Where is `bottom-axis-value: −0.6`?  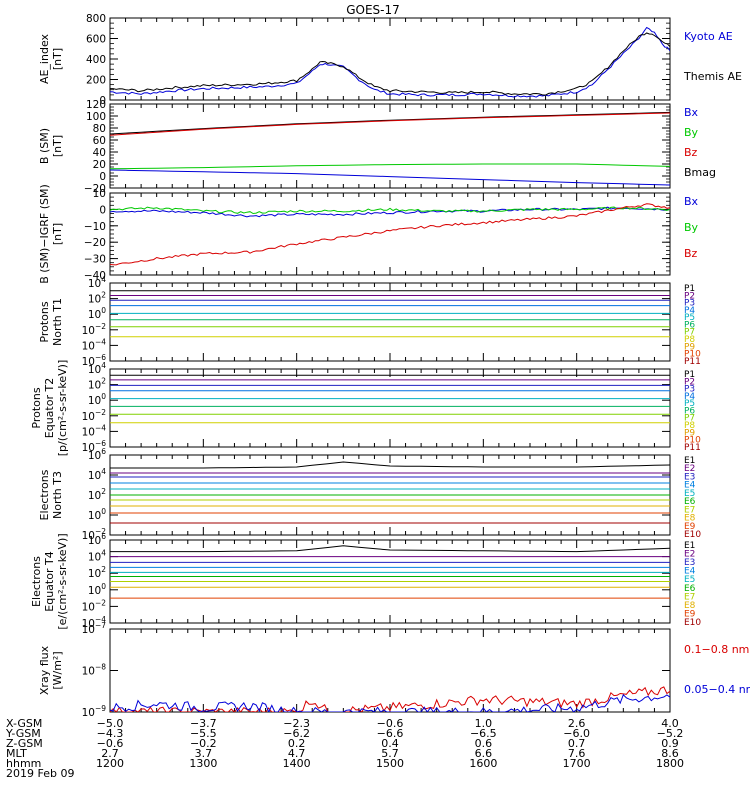
bottom-axis-value: −0.6 is located at coordinates (110, 743).